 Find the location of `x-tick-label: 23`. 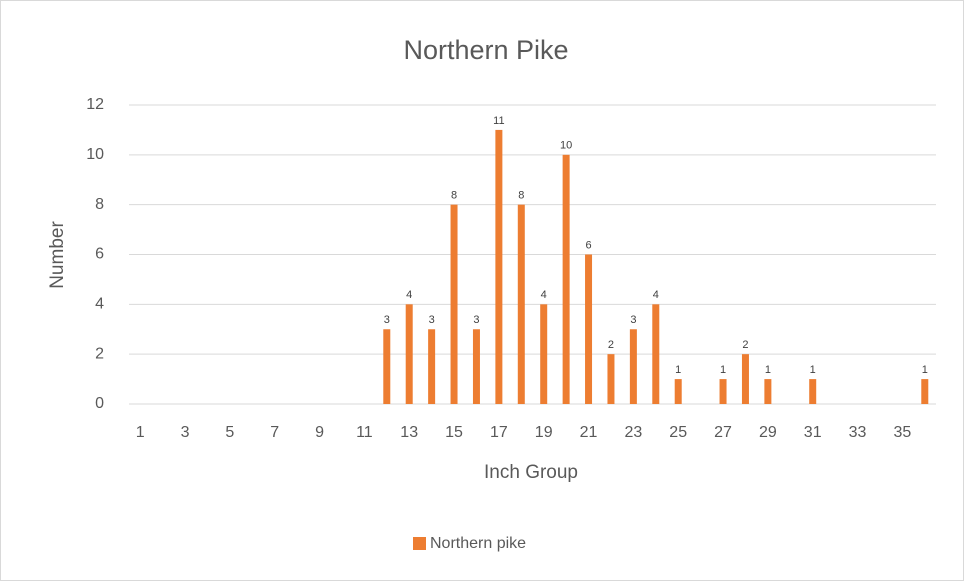

x-tick-label: 23 is located at coordinates (633, 432).